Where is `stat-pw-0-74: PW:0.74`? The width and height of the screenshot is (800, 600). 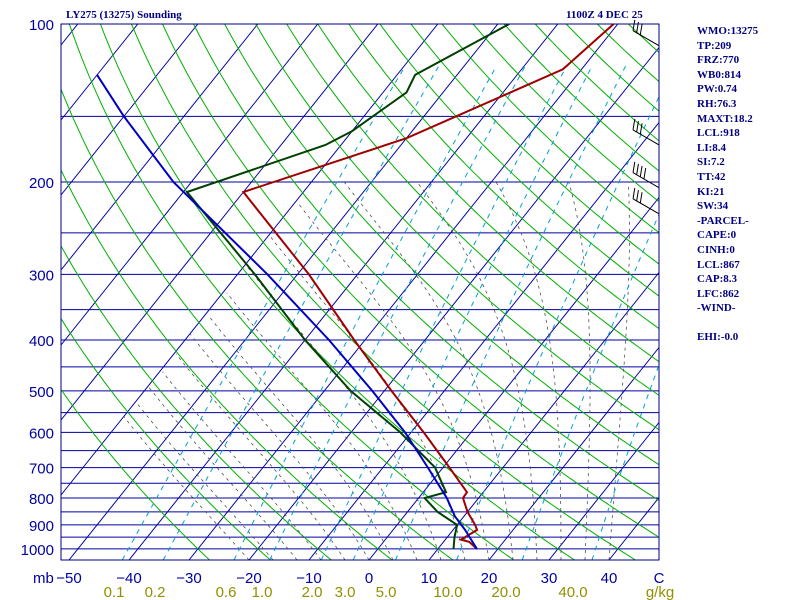 stat-pw-0-74: PW:0.74 is located at coordinates (717, 89).